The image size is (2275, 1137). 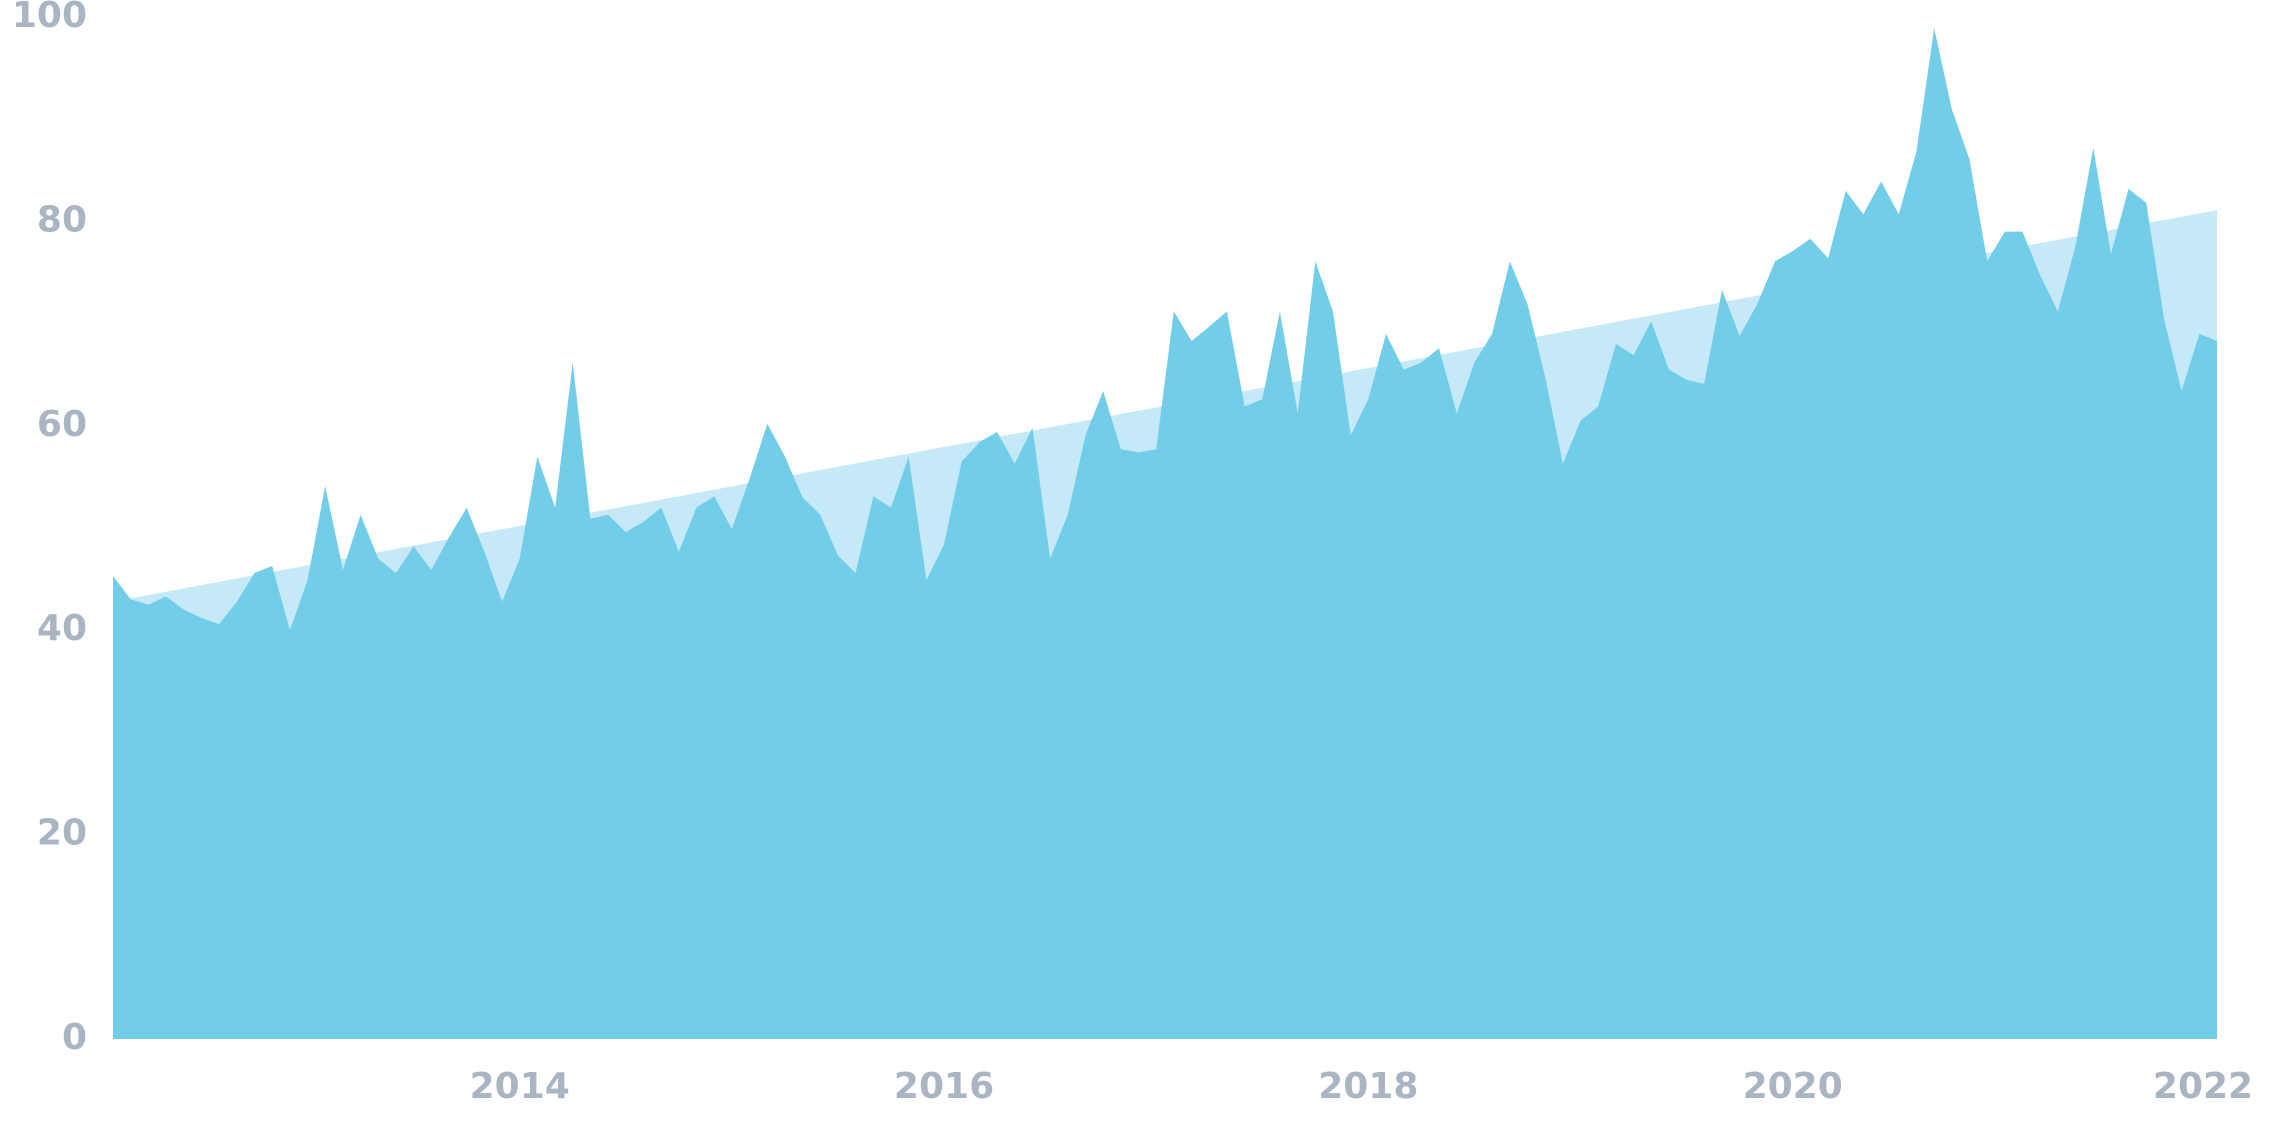 What do you see at coordinates (62, 628) in the screenshot?
I see `y-tick-label: 40` at bounding box center [62, 628].